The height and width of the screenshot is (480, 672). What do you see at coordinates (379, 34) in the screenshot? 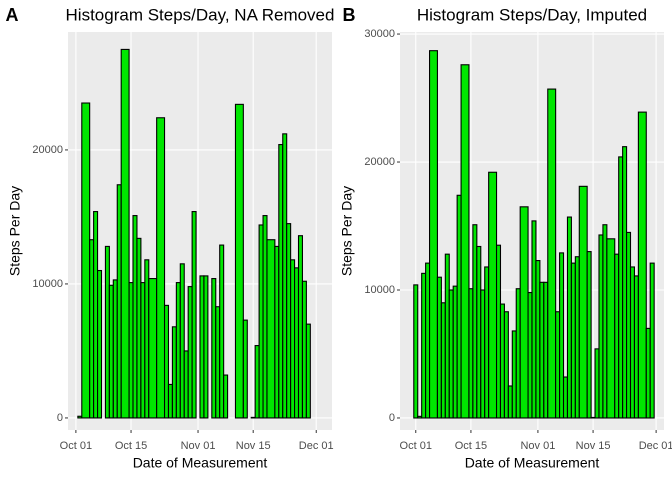
I see `y-tick-label: 30000` at bounding box center [379, 34].